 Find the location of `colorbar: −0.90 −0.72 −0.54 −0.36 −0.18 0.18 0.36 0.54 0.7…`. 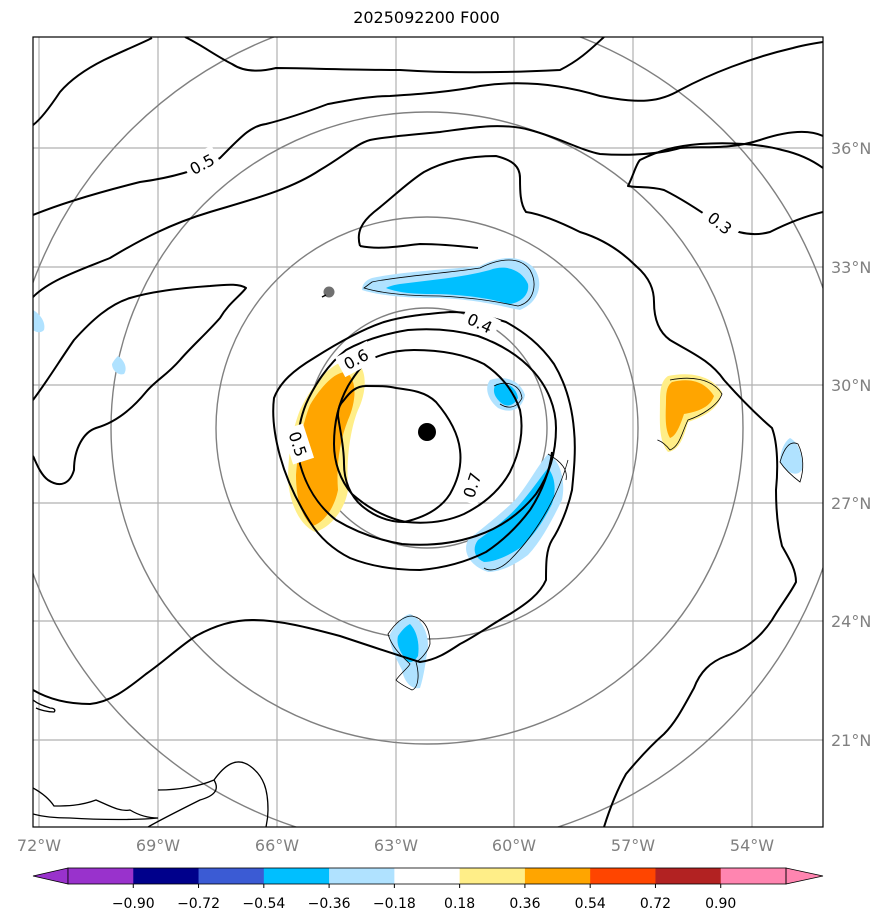

colorbar: −0.90 −0.72 −0.54 −0.36 −0.18 0.18 0.36 0.54 0.7… is located at coordinates (428, 889).